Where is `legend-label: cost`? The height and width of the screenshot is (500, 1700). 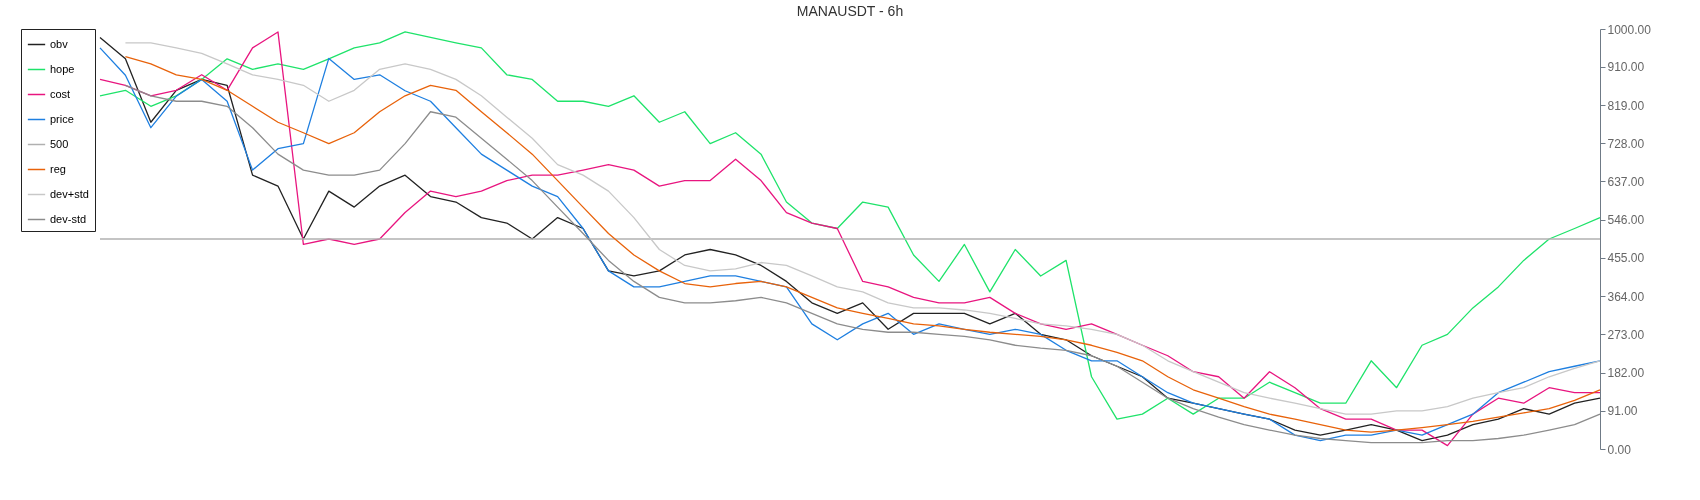
legend-label: cost is located at coordinates (60, 93).